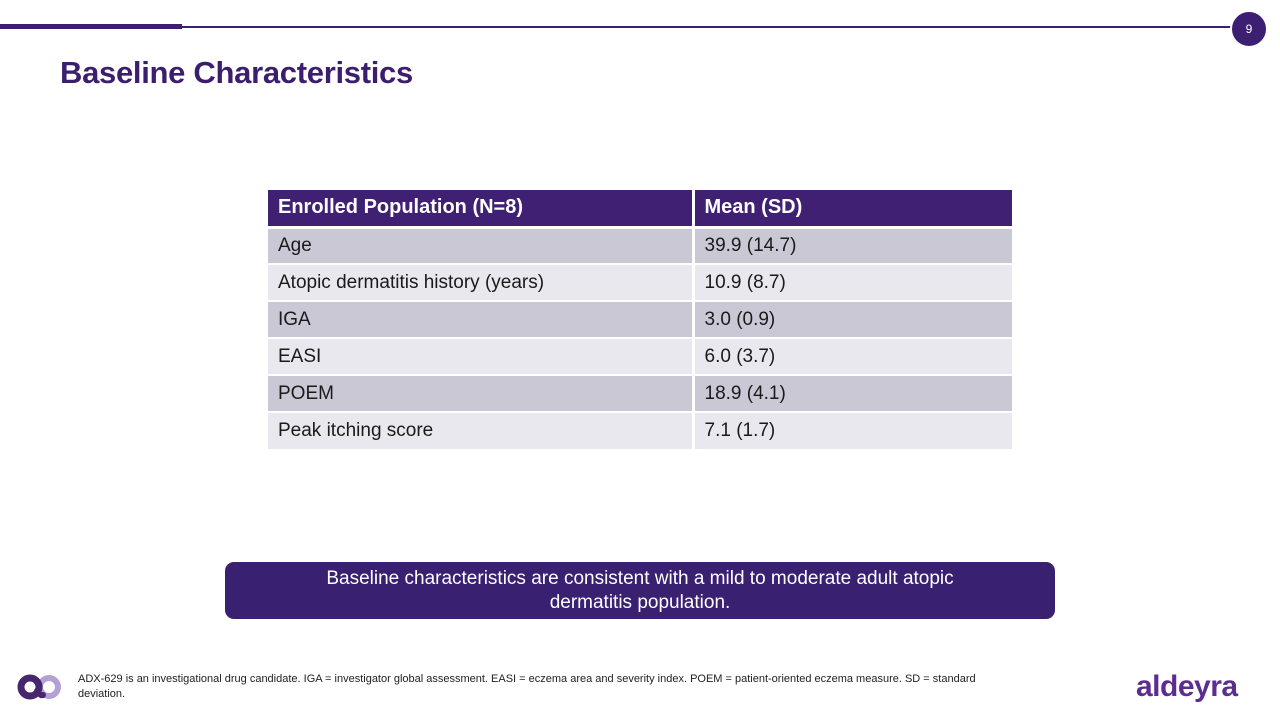  Describe the element at coordinates (640, 602) in the screenshot. I see `banner-text-line: dermatitis population.` at that location.